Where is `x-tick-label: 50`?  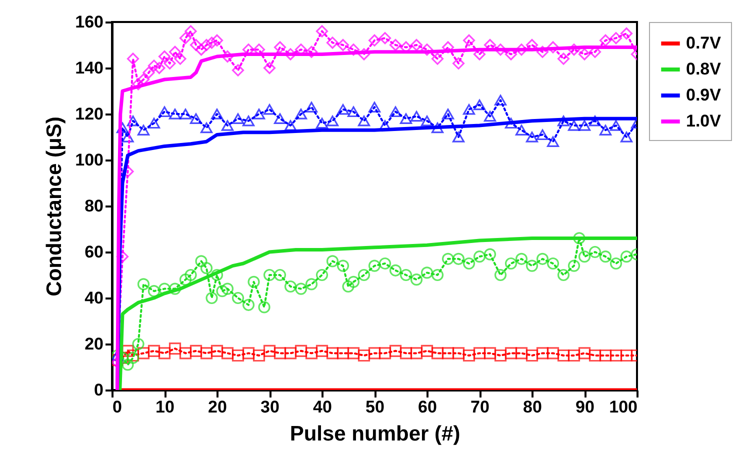
x-tick-label: 50 is located at coordinates (375, 407).